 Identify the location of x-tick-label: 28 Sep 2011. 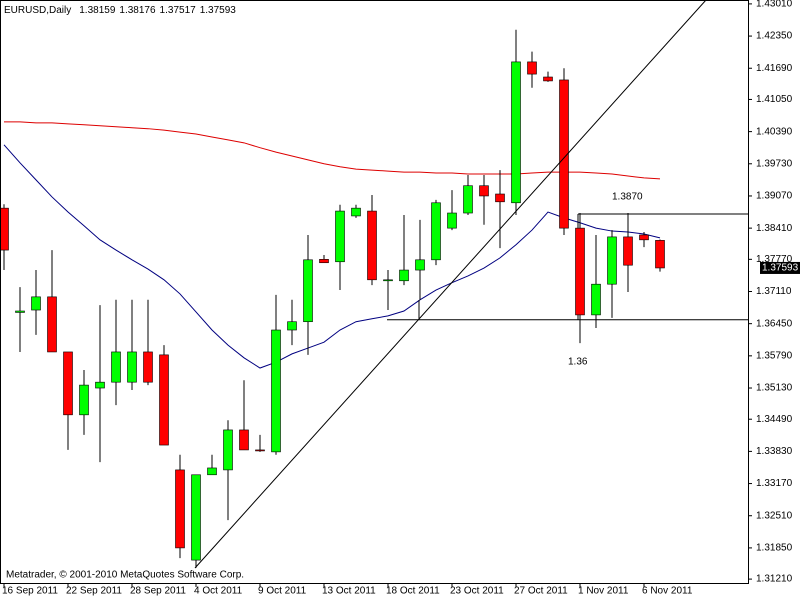
(158, 591).